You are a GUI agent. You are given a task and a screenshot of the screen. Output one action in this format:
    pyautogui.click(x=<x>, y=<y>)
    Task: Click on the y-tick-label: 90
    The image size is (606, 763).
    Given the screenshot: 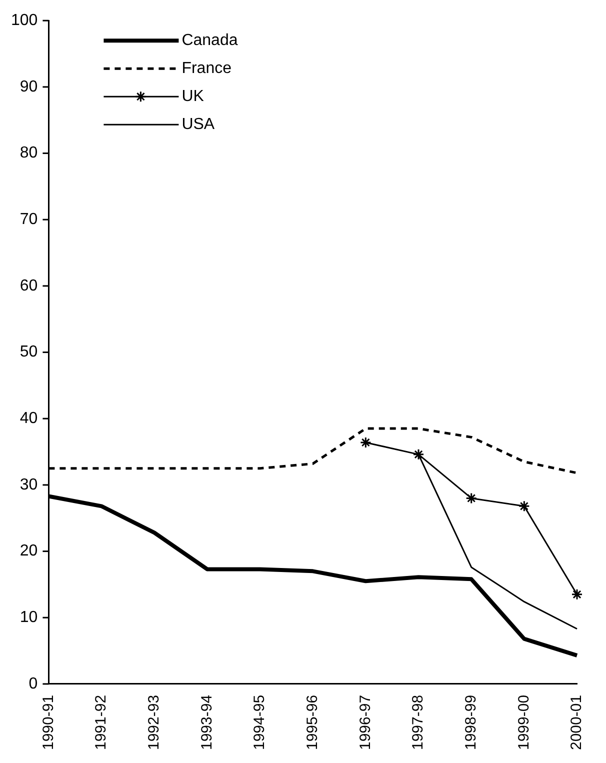 What is the action you would take?
    pyautogui.click(x=29, y=87)
    